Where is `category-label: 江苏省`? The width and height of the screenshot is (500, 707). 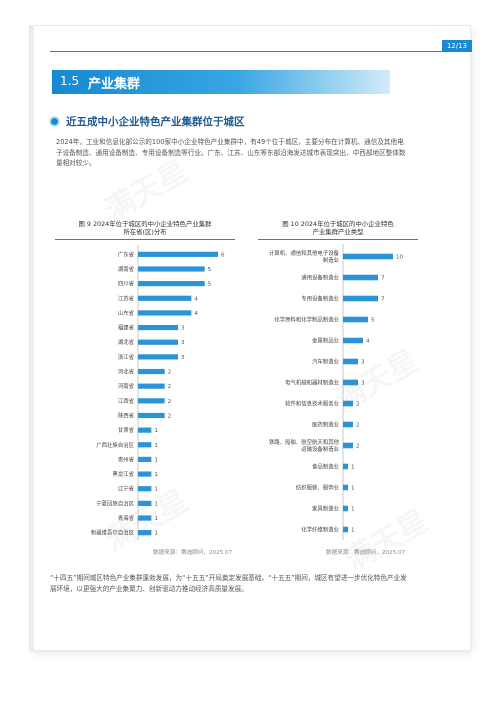 category-label: 江苏省 is located at coordinates (126, 298).